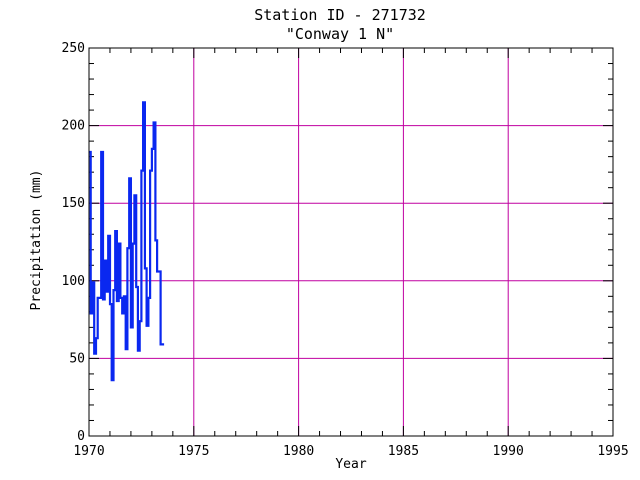  Describe the element at coordinates (81, 436) in the screenshot. I see `y-tick-label: 0` at that location.